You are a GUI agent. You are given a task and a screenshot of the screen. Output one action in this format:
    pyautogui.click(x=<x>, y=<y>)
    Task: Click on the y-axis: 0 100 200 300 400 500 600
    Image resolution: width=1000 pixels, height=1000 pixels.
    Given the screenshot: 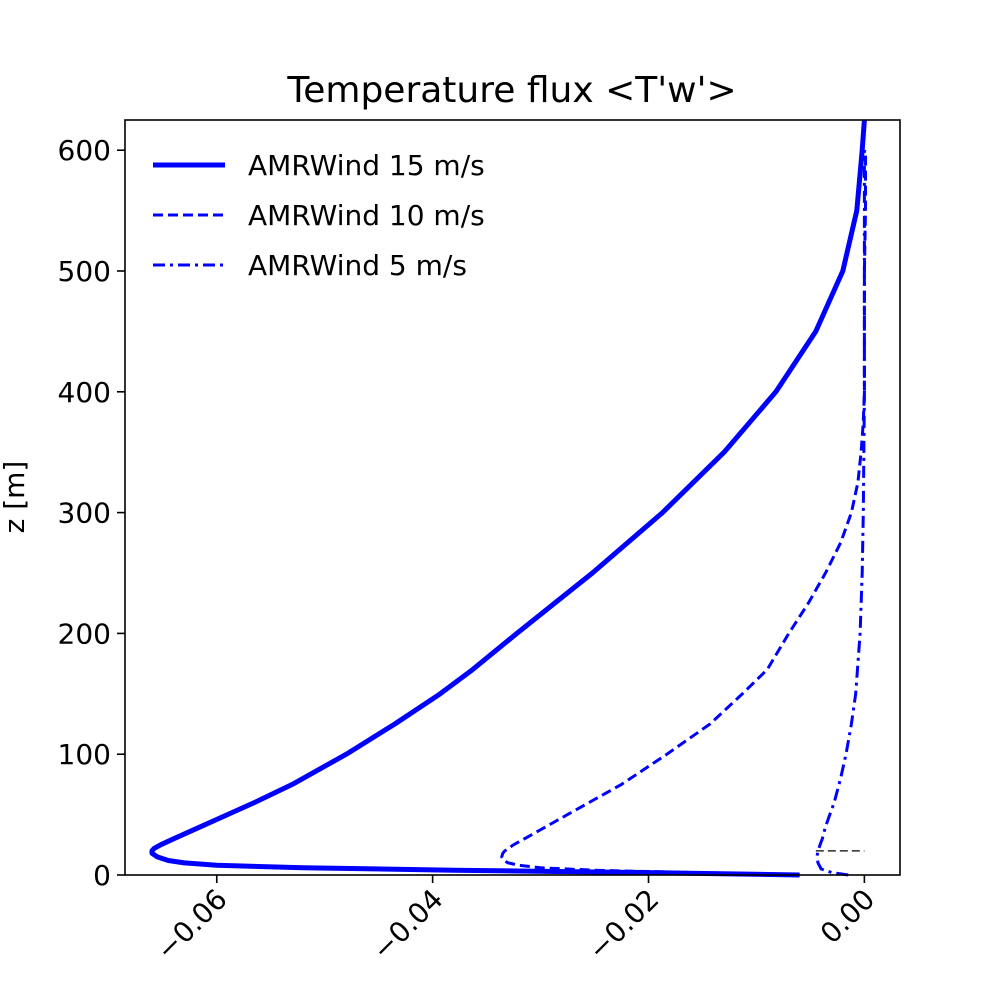 What is the action you would take?
    pyautogui.click(x=91, y=513)
    